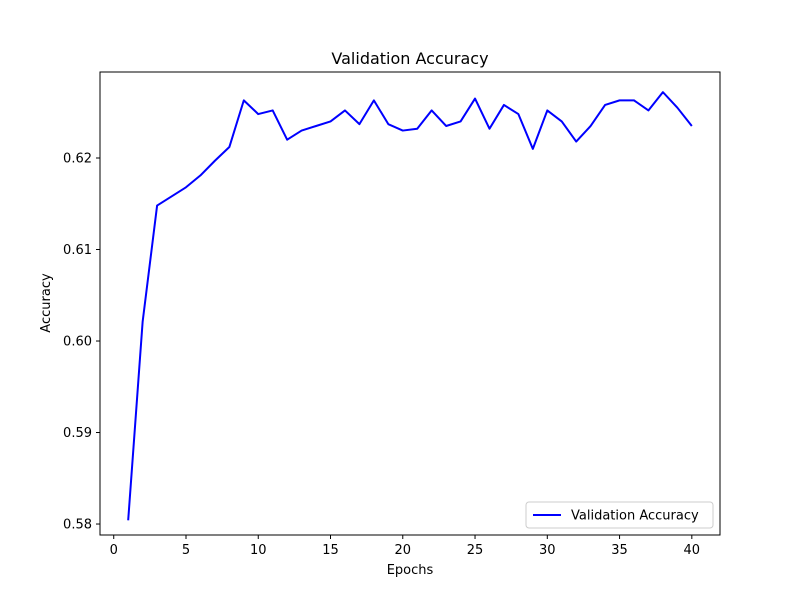  I want to click on x-tick-label: 0, so click(114, 550).